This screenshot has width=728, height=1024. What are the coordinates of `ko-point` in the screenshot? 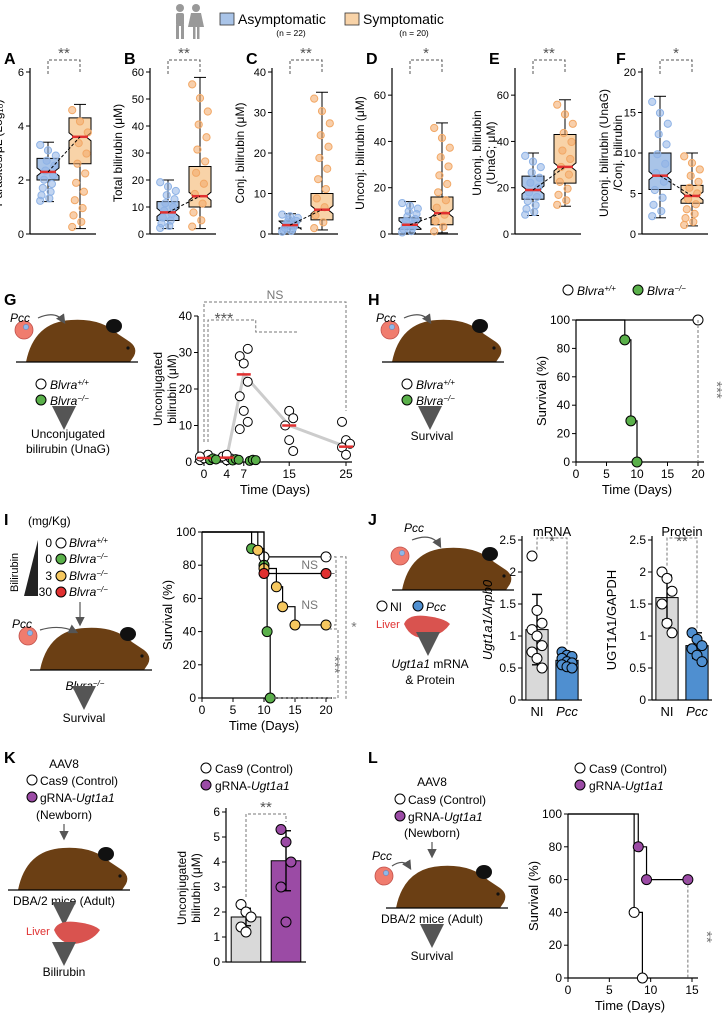 It's located at (238, 459).